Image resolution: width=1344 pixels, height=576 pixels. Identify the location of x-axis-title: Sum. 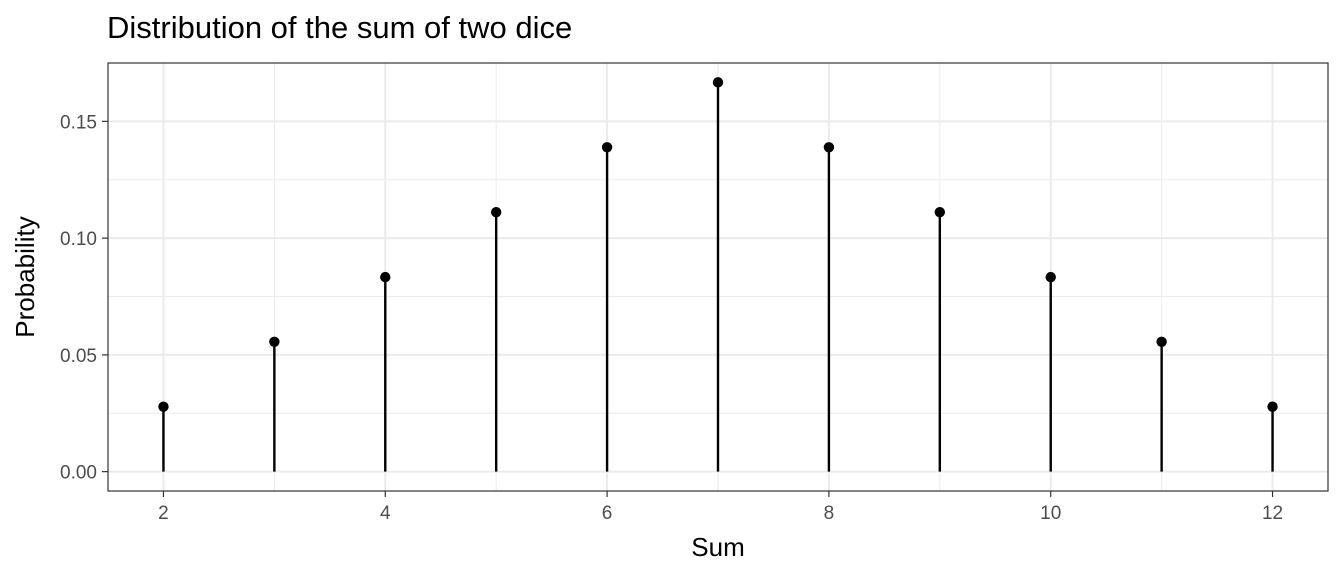
(717, 547).